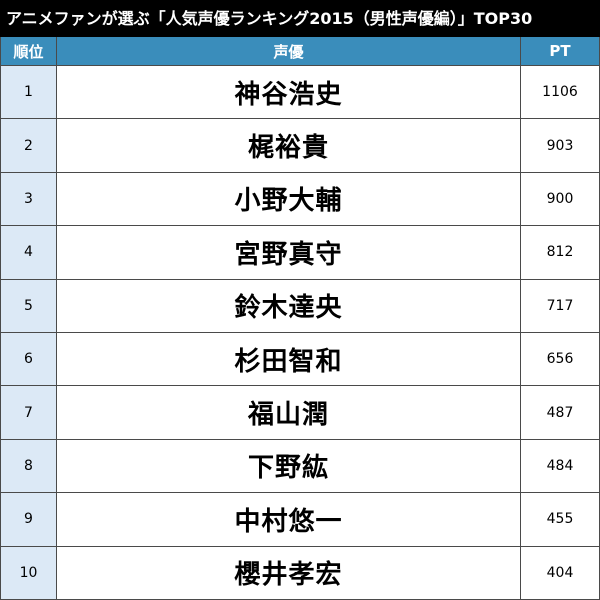  Describe the element at coordinates (560, 252) in the screenshot. I see `pt-cell: 812` at that location.